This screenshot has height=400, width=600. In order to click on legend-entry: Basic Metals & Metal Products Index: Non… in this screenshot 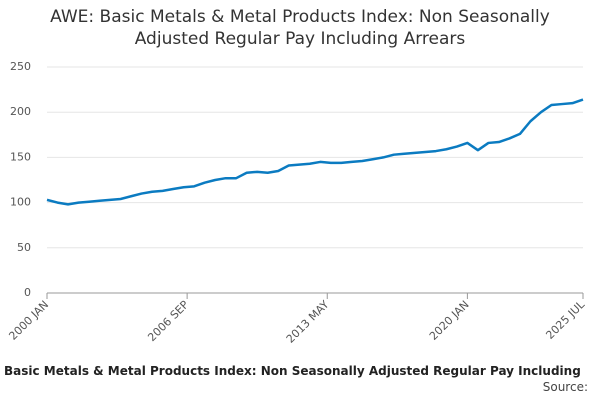, I will do `click(292, 371)`.